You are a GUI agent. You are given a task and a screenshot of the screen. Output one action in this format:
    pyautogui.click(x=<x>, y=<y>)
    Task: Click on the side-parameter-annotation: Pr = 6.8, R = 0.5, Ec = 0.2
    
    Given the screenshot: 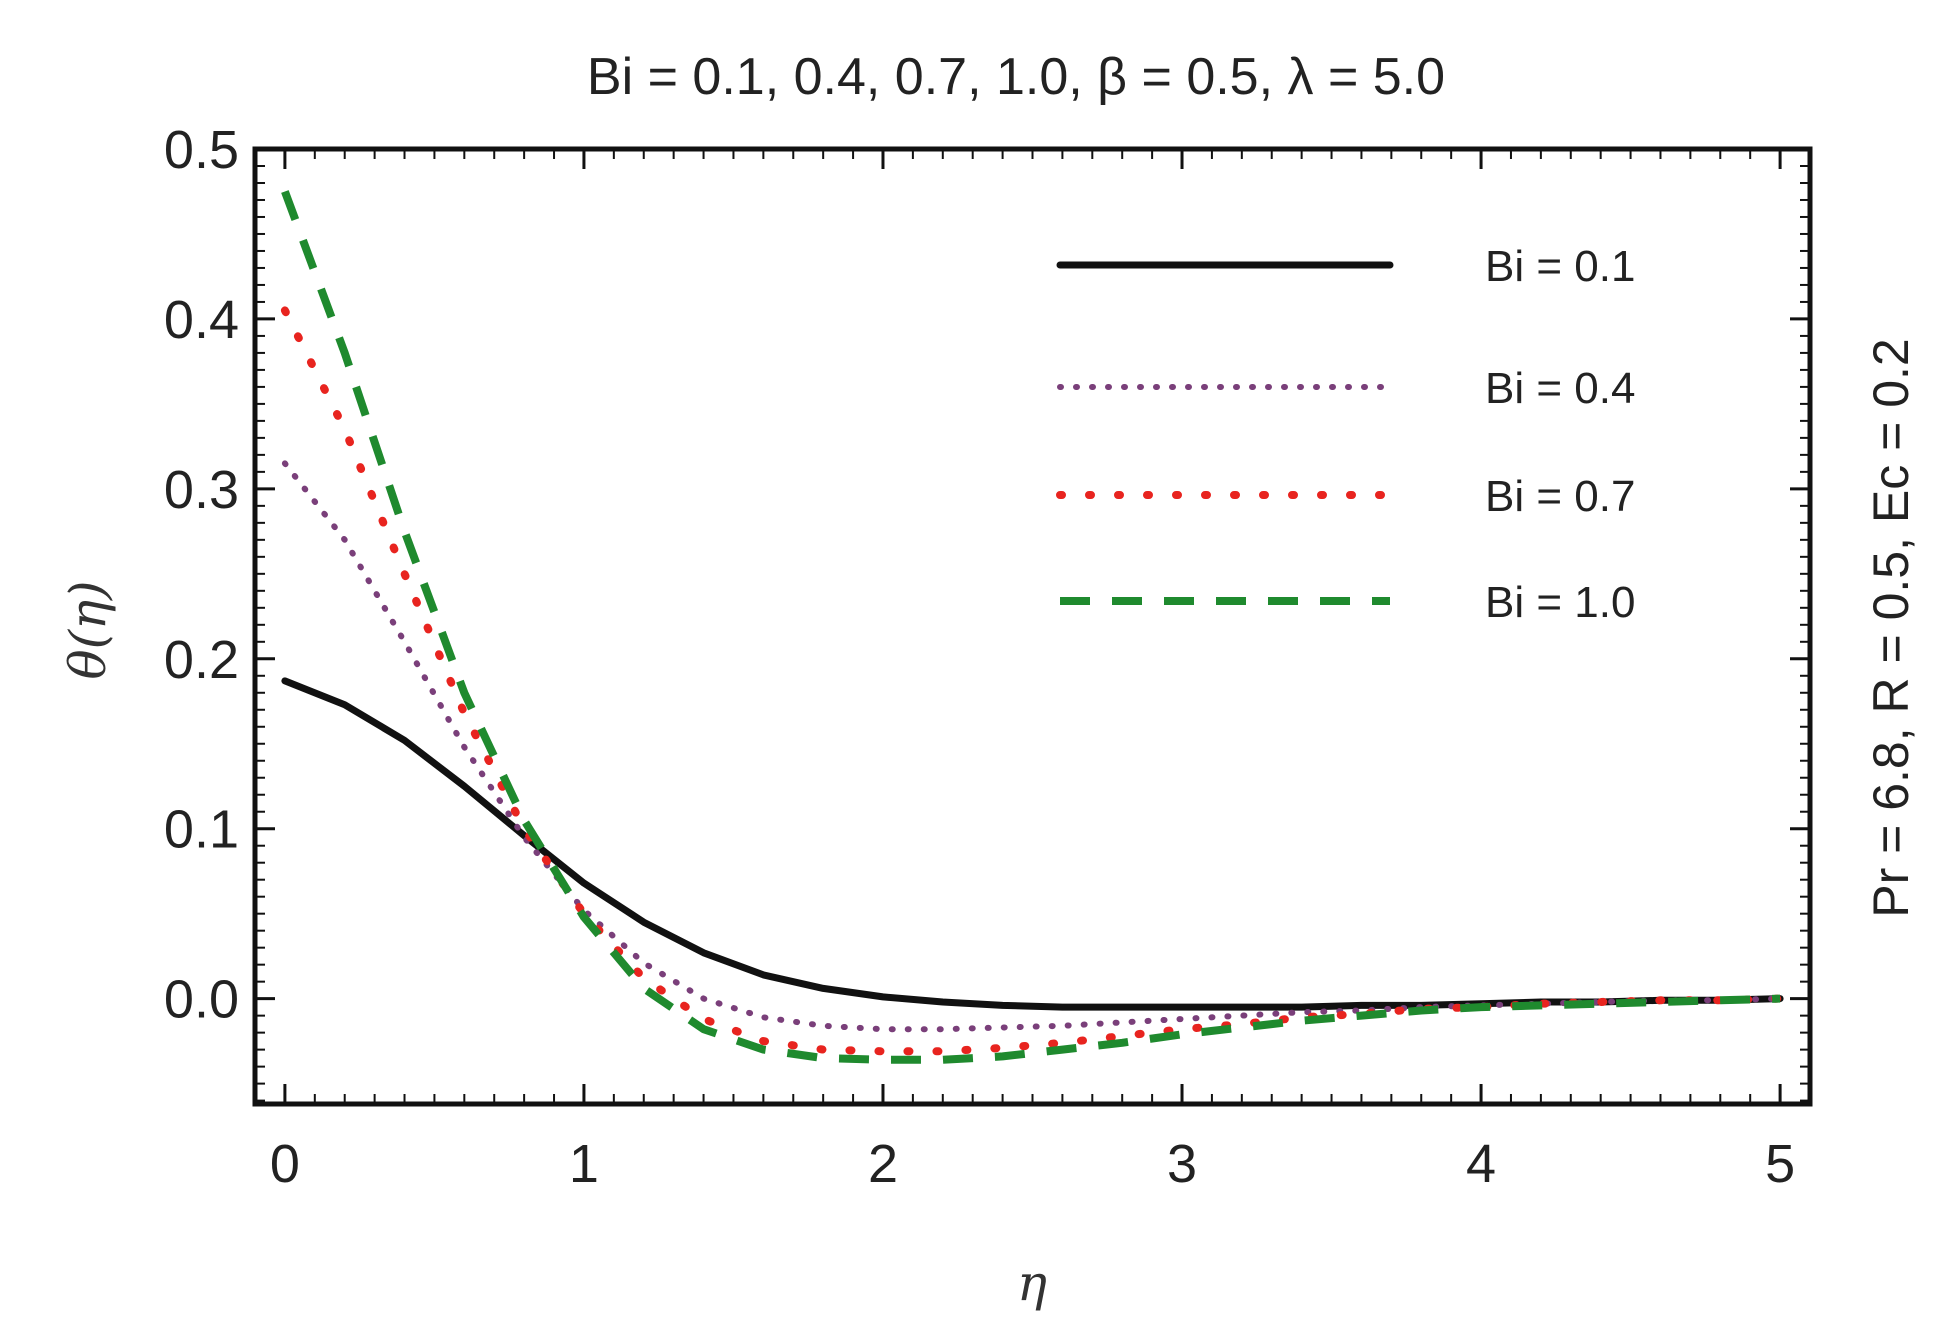 What is the action you would take?
    pyautogui.click(x=1891, y=628)
    